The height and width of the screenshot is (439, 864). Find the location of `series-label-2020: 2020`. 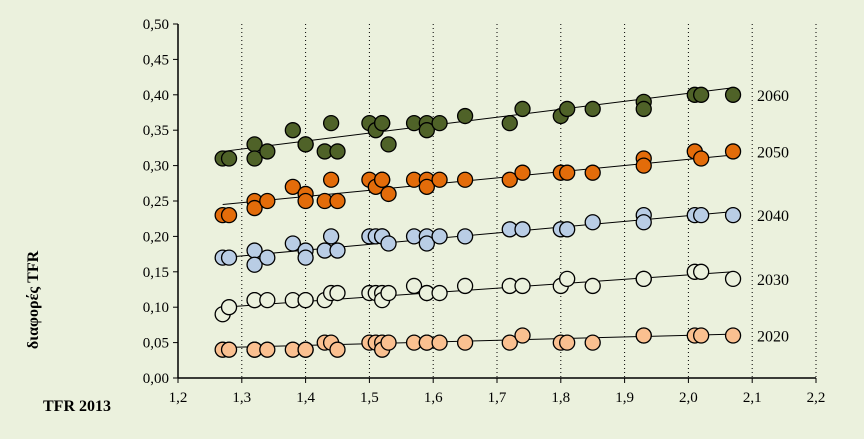

series-label-2020: 2020 is located at coordinates (773, 337).